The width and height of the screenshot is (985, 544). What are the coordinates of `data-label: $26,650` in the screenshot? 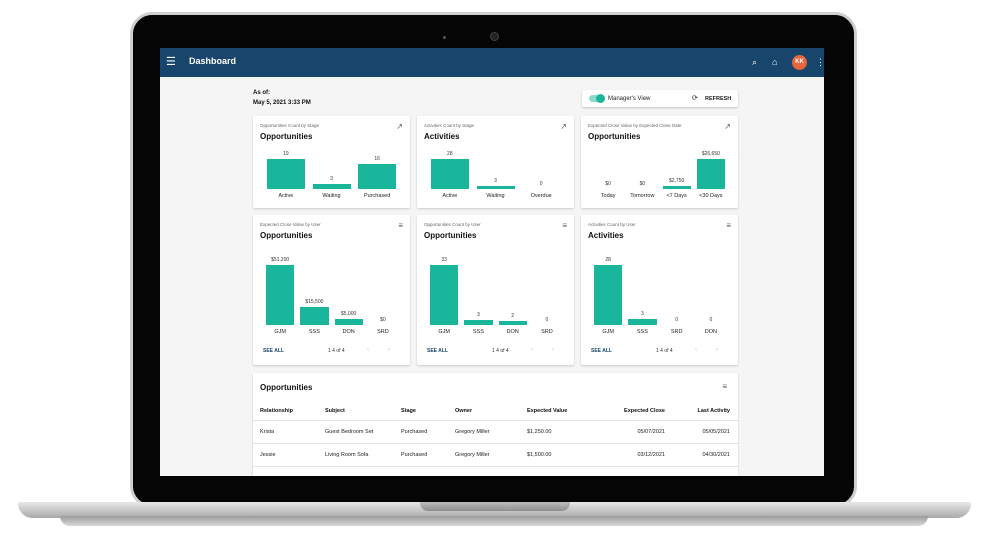 It's located at (710, 154).